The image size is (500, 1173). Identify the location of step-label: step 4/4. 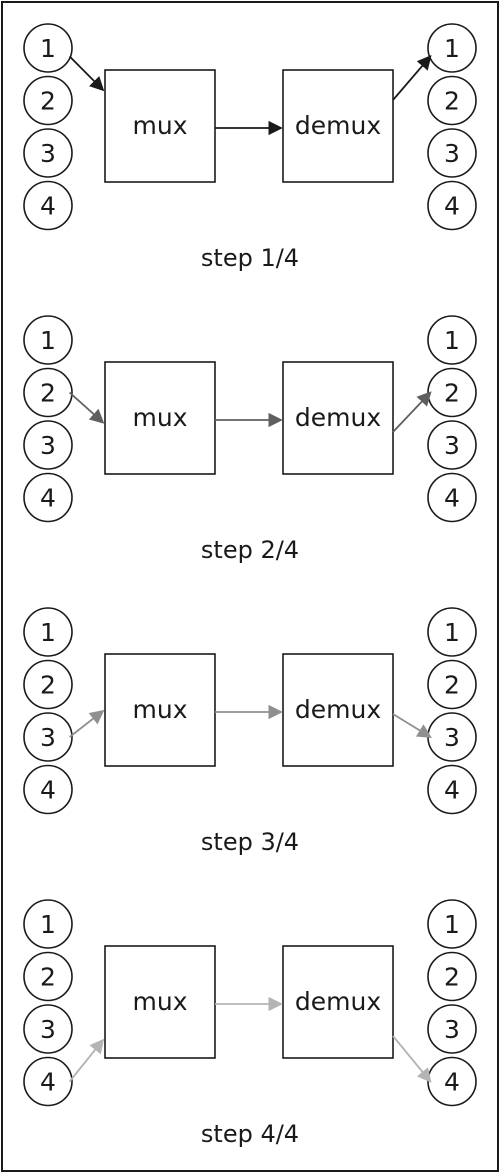
(250, 1134).